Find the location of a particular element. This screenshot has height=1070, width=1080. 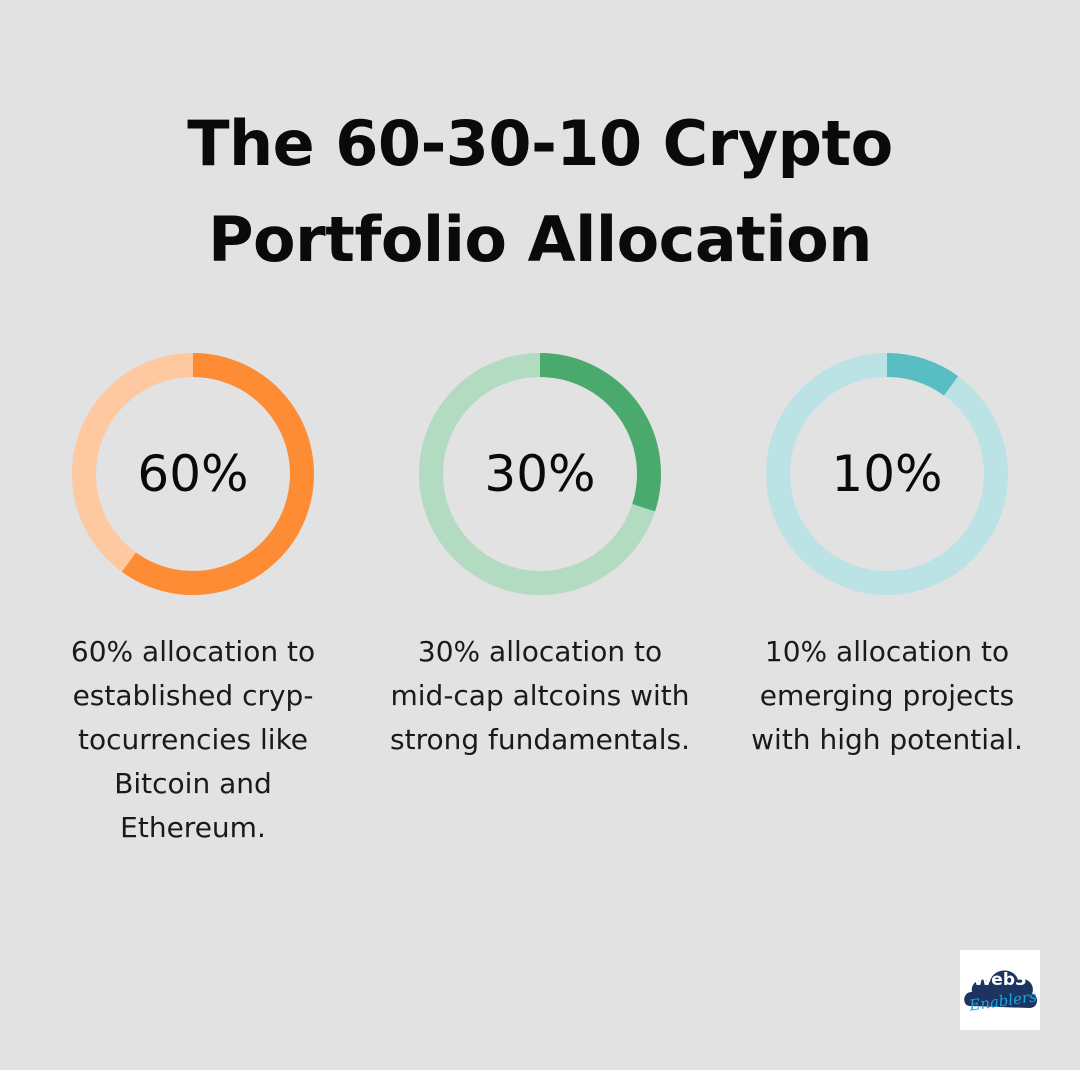

cloud-shape is located at coordinates (1001, 989).